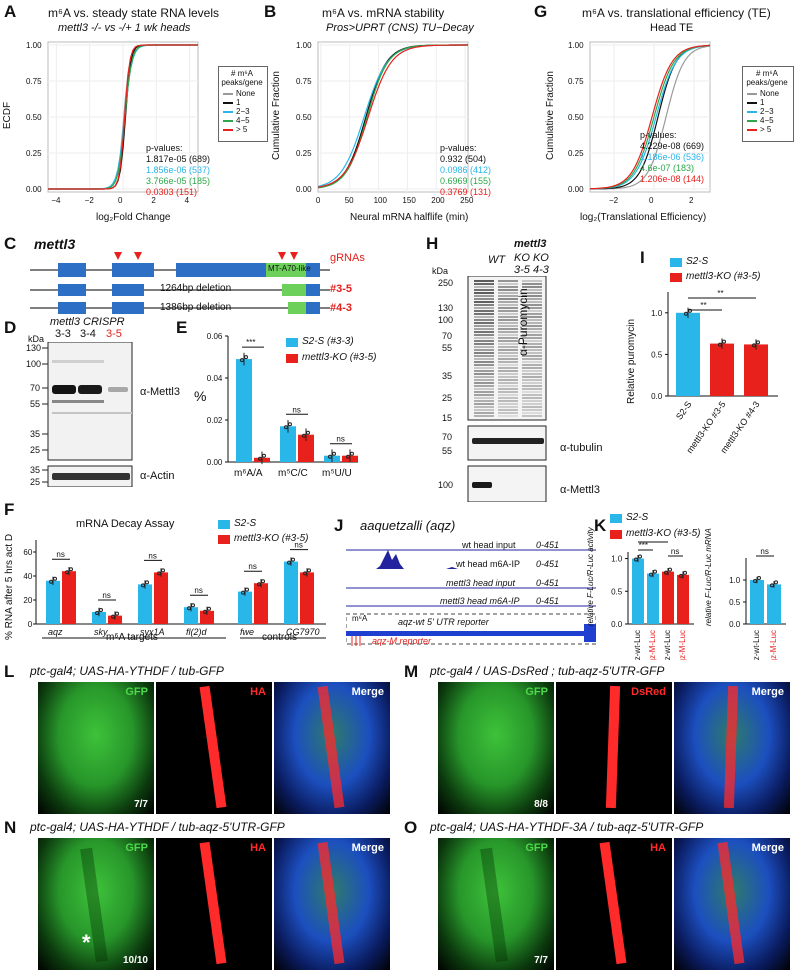 This screenshot has width=798, height=977. What do you see at coordinates (409, 200) in the screenshot?
I see `tick-label: 150` at bounding box center [409, 200].